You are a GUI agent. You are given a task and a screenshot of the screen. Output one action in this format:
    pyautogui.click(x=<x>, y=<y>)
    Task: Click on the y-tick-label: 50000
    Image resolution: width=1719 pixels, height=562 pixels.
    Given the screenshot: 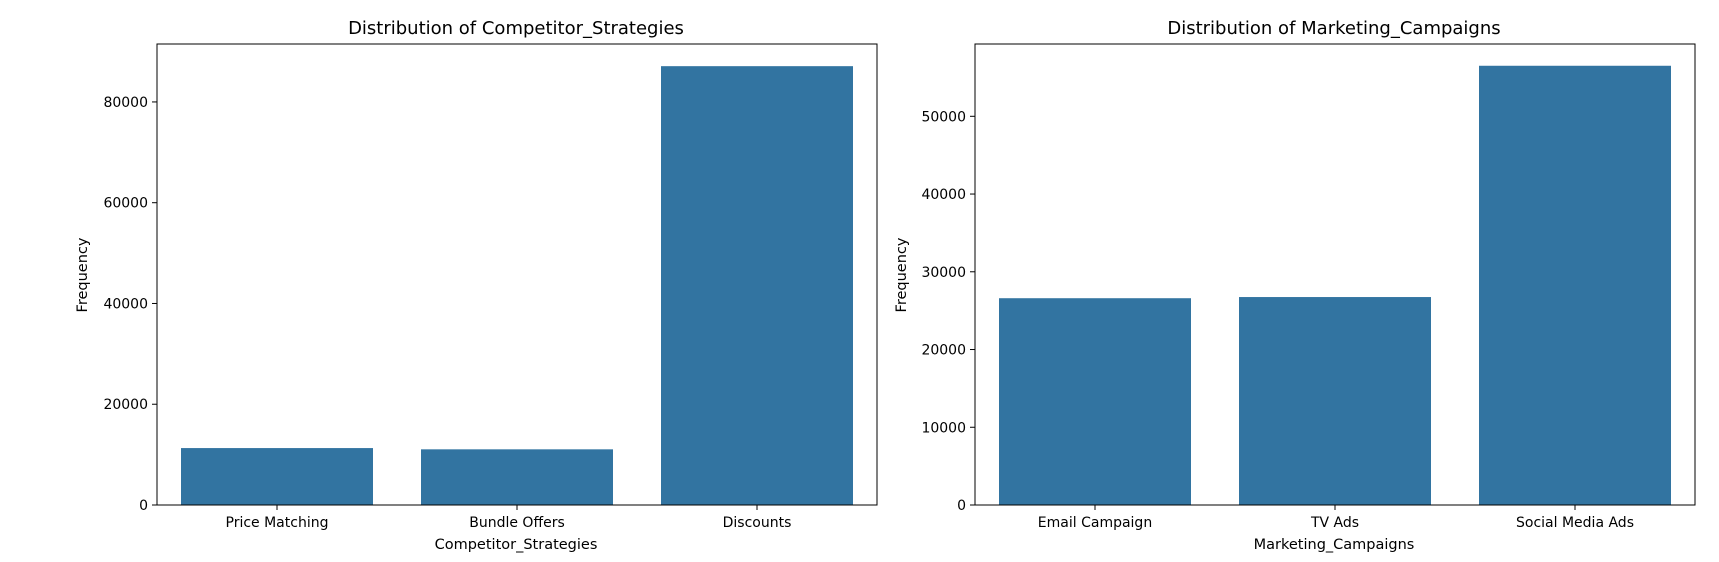 What is the action you would take?
    pyautogui.click(x=943, y=117)
    